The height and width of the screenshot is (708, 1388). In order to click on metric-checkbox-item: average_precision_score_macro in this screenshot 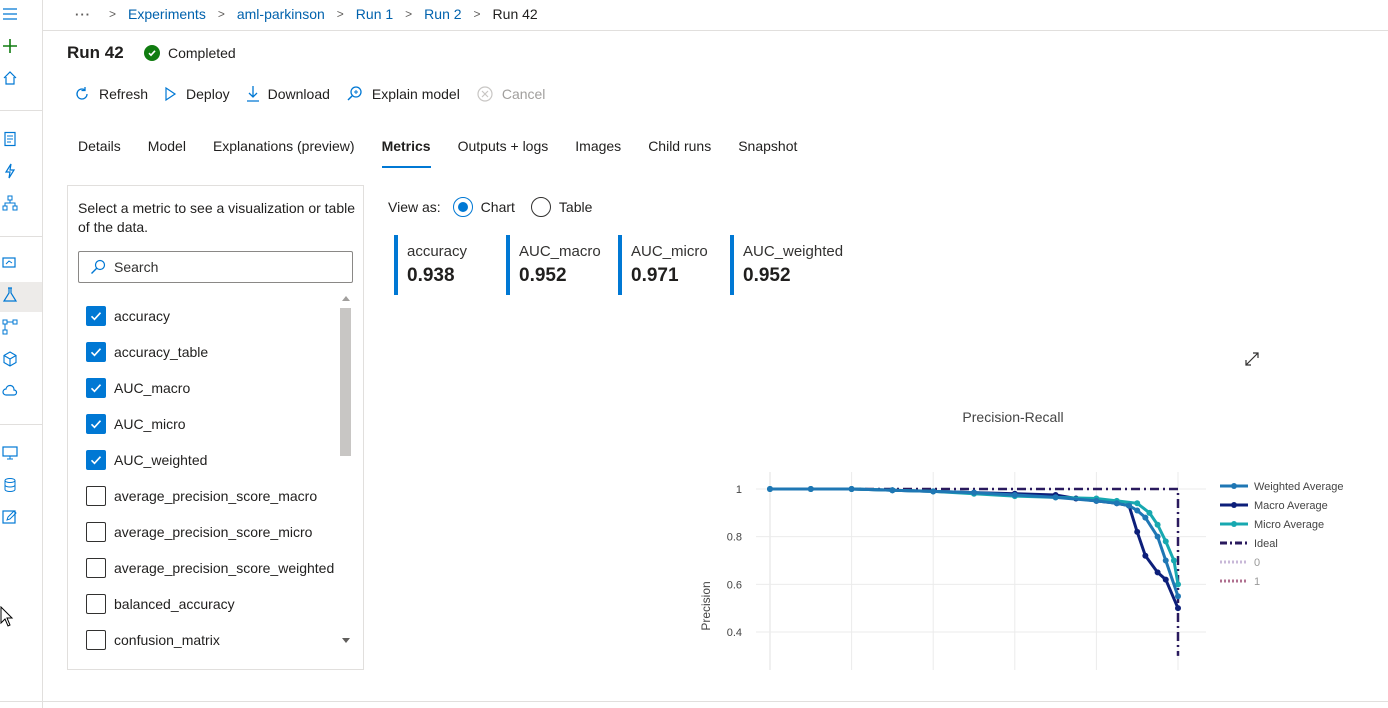, I will do `click(210, 496)`.